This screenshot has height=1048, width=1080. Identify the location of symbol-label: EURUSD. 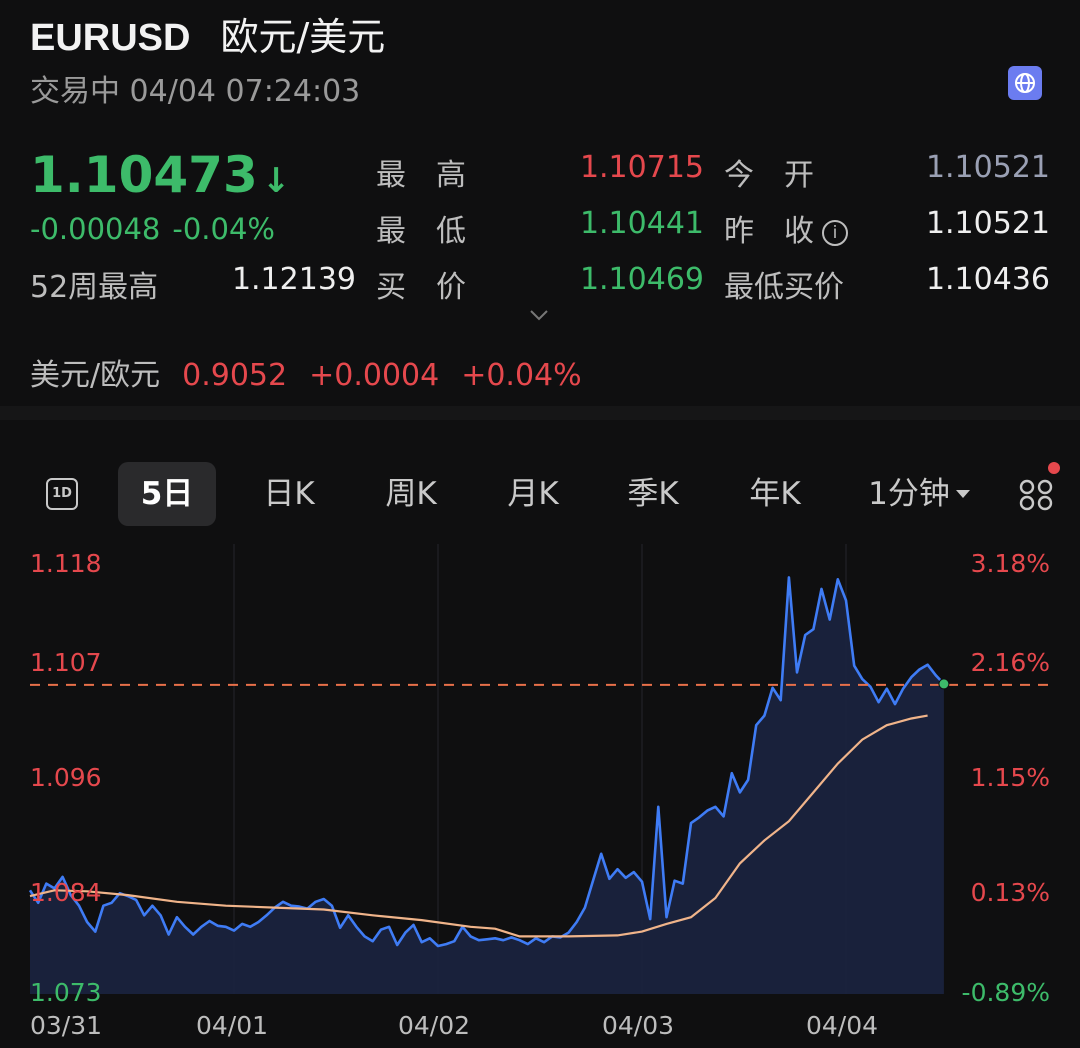
(110, 38).